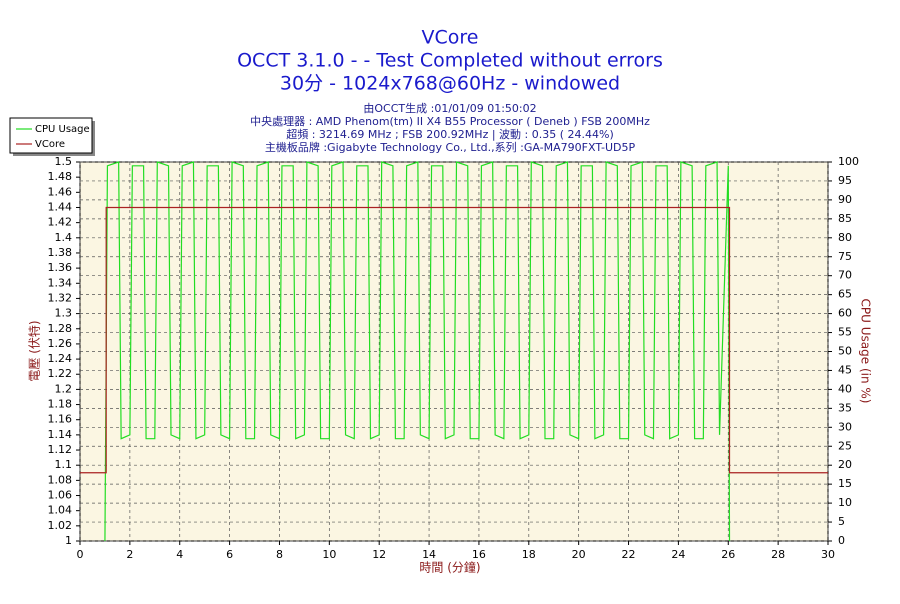 The height and width of the screenshot is (604, 900). What do you see at coordinates (64, 388) in the screenshot?
I see `y-tick-label: 1.2` at bounding box center [64, 388].